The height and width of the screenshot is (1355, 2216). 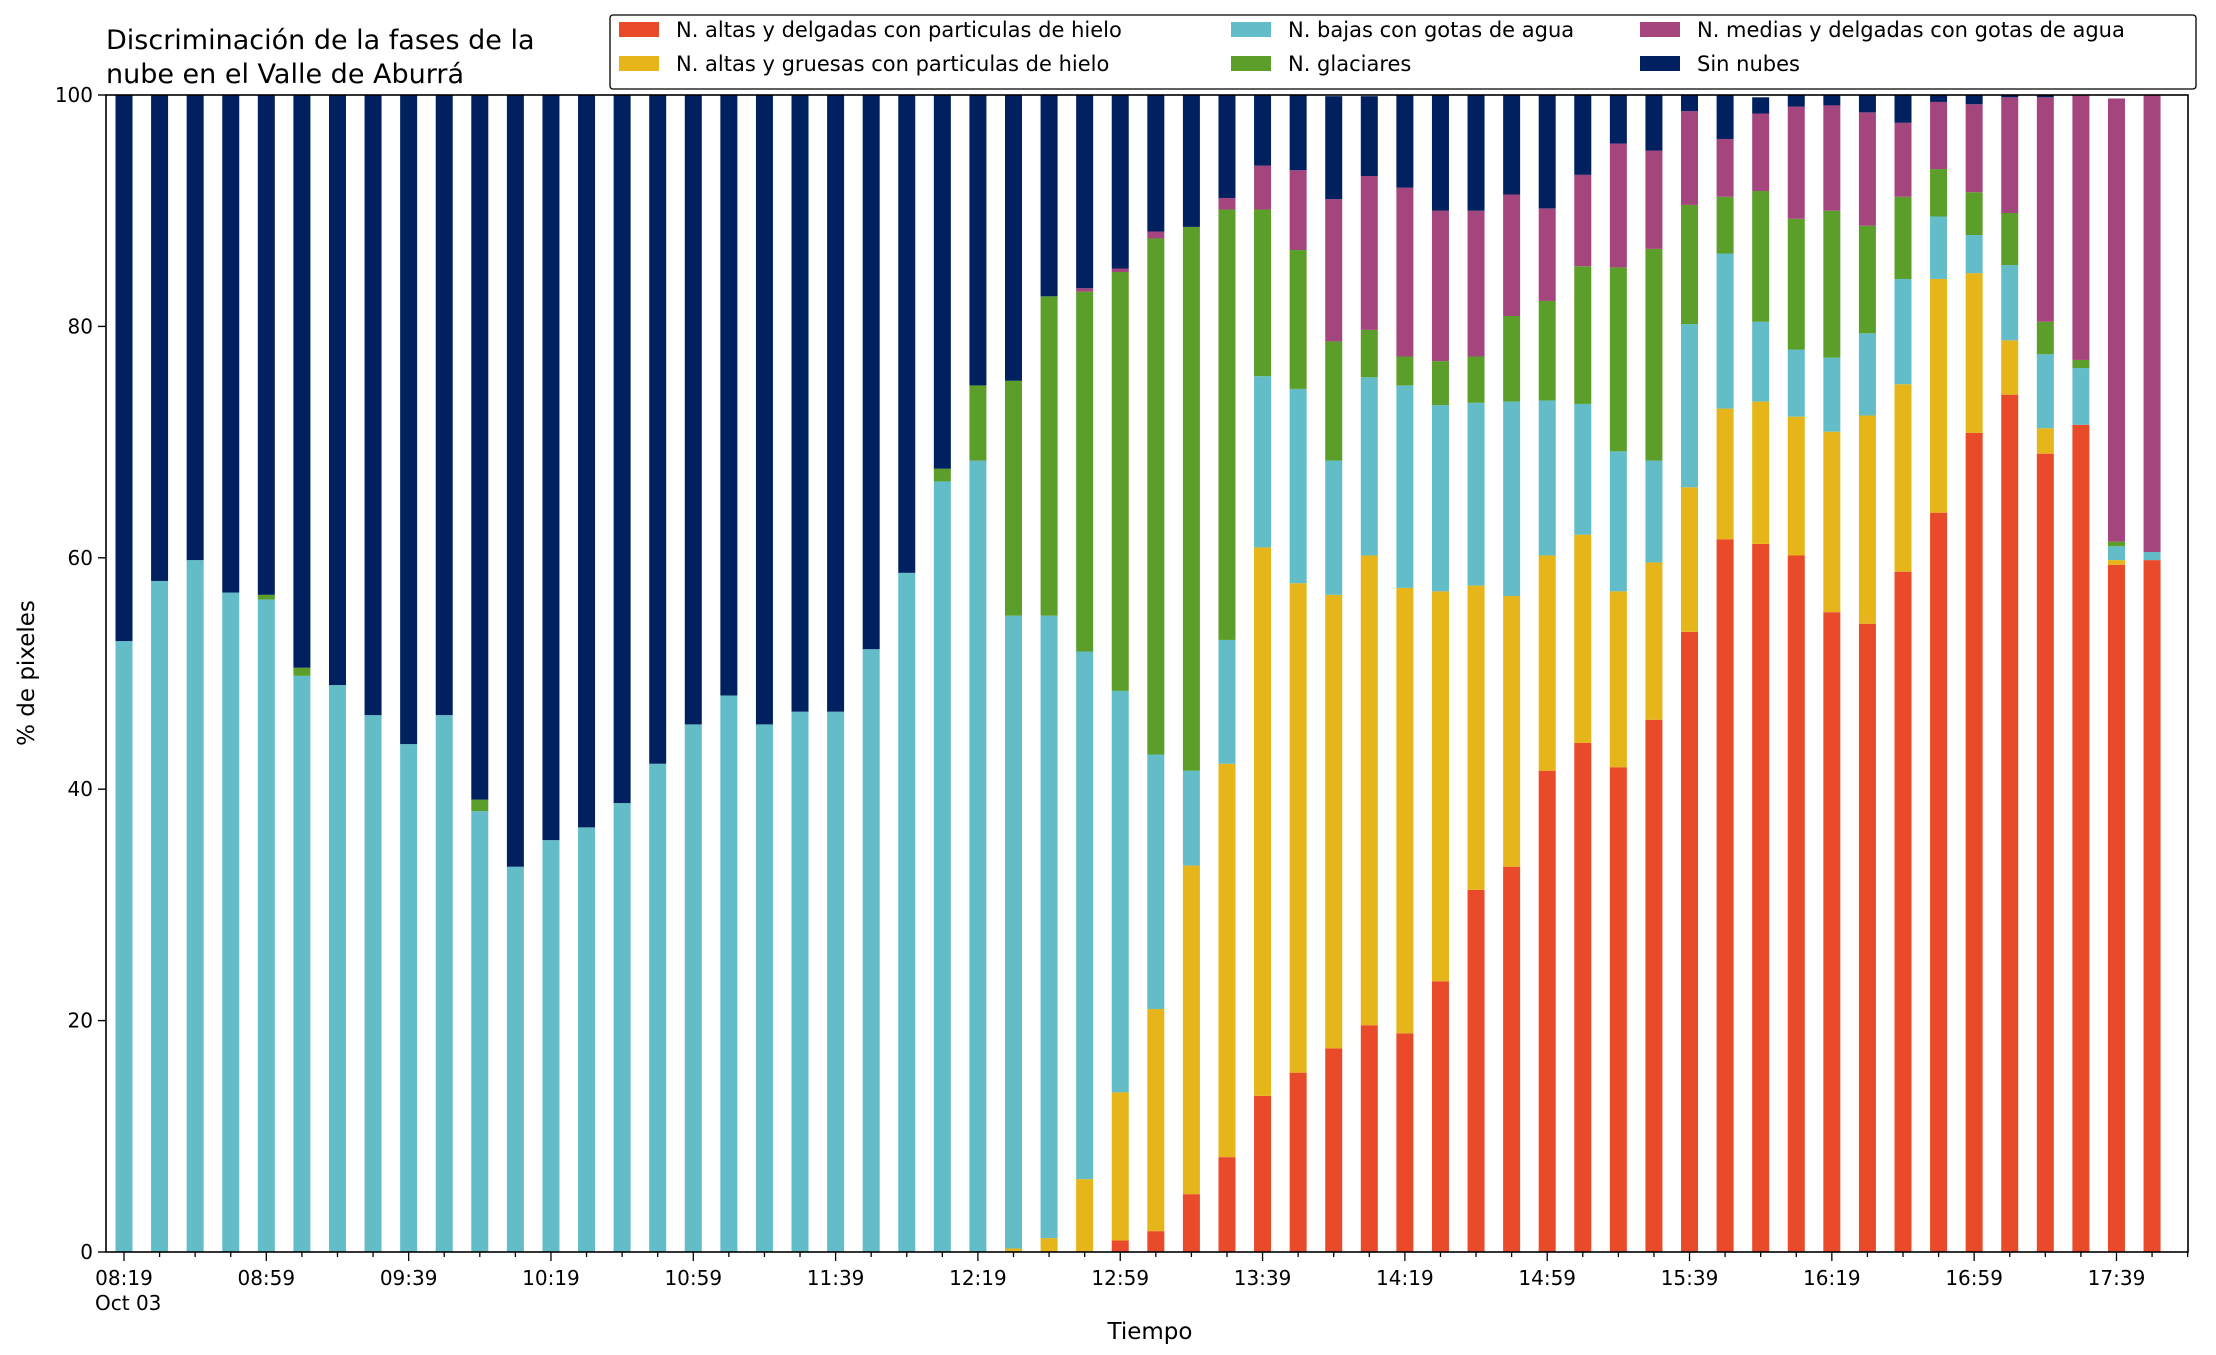 I want to click on x-tick-label: 11:39, so click(x=836, y=1278).